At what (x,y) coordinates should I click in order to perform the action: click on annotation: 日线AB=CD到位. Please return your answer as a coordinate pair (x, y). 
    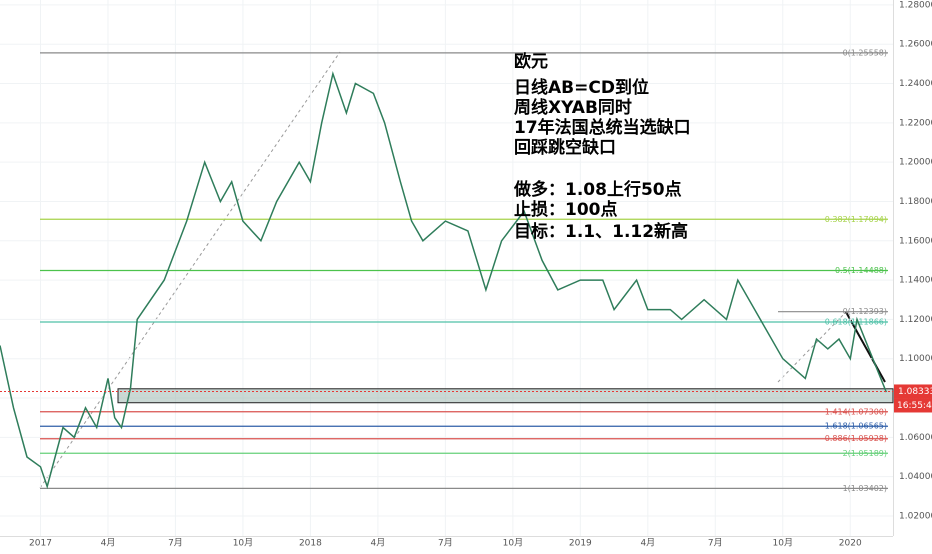
    Looking at the image, I should click on (581, 87).